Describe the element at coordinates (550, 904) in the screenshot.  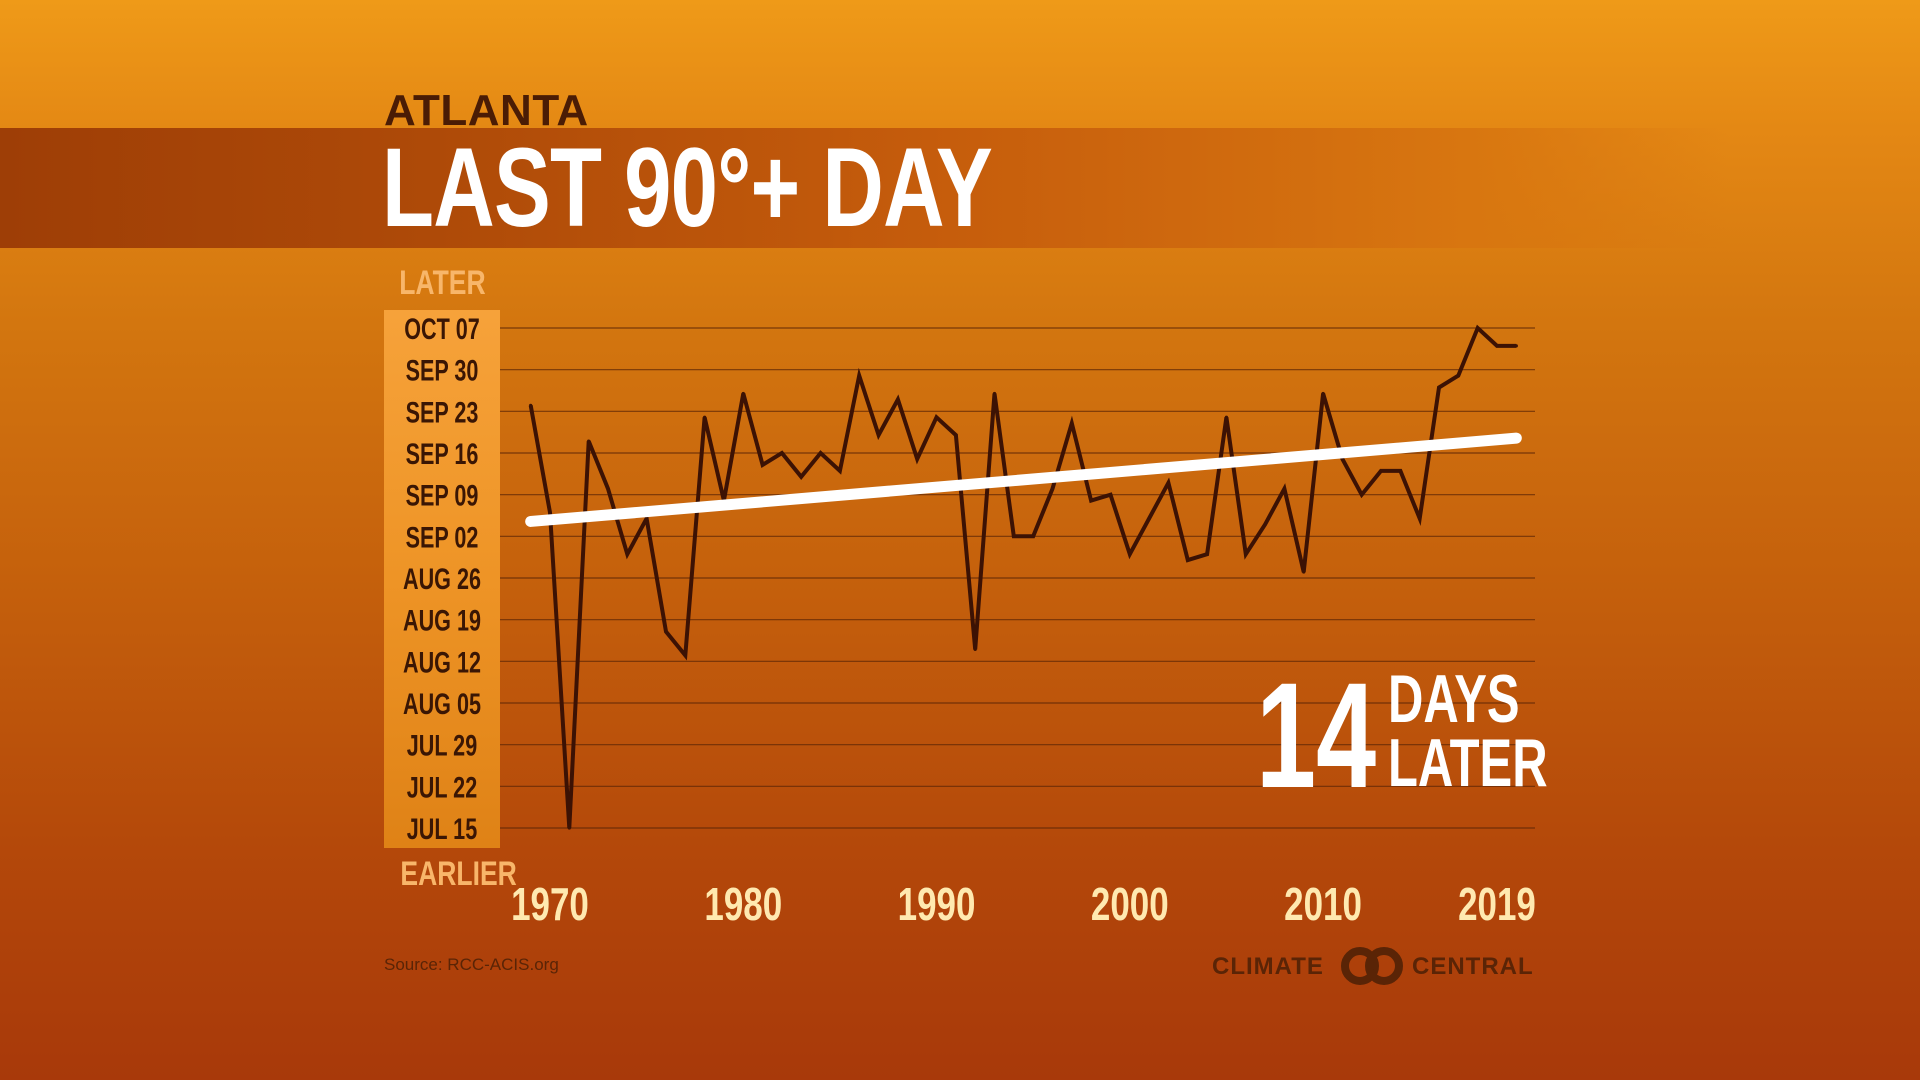
I see `x-tick-label: 1970` at that location.